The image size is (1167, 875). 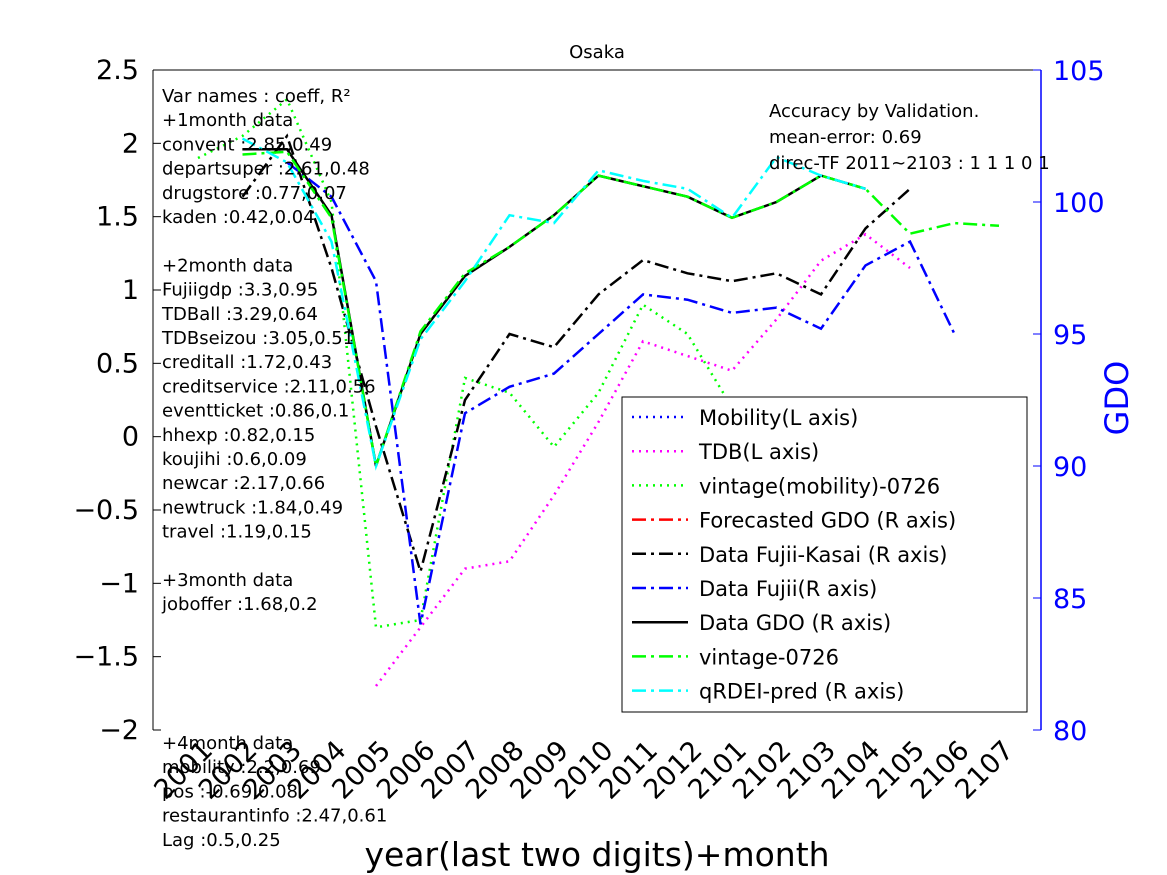 I want to click on left-annotation-line: newcar :2.17,0.66, so click(x=243, y=483).